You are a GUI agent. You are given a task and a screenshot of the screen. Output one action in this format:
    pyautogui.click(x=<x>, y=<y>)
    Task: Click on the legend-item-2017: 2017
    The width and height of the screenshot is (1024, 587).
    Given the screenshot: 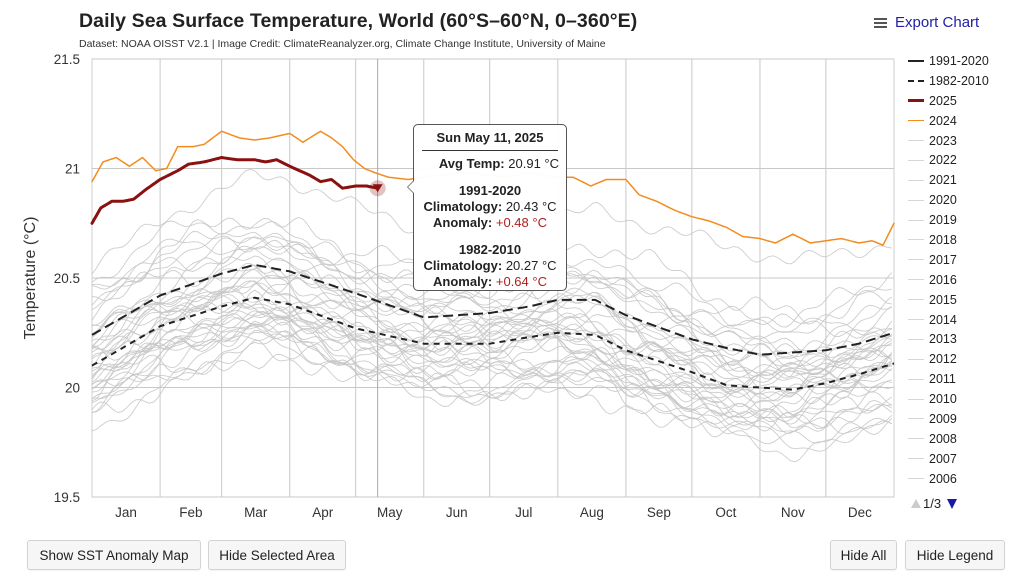 What is the action you would take?
    pyautogui.click(x=948, y=260)
    